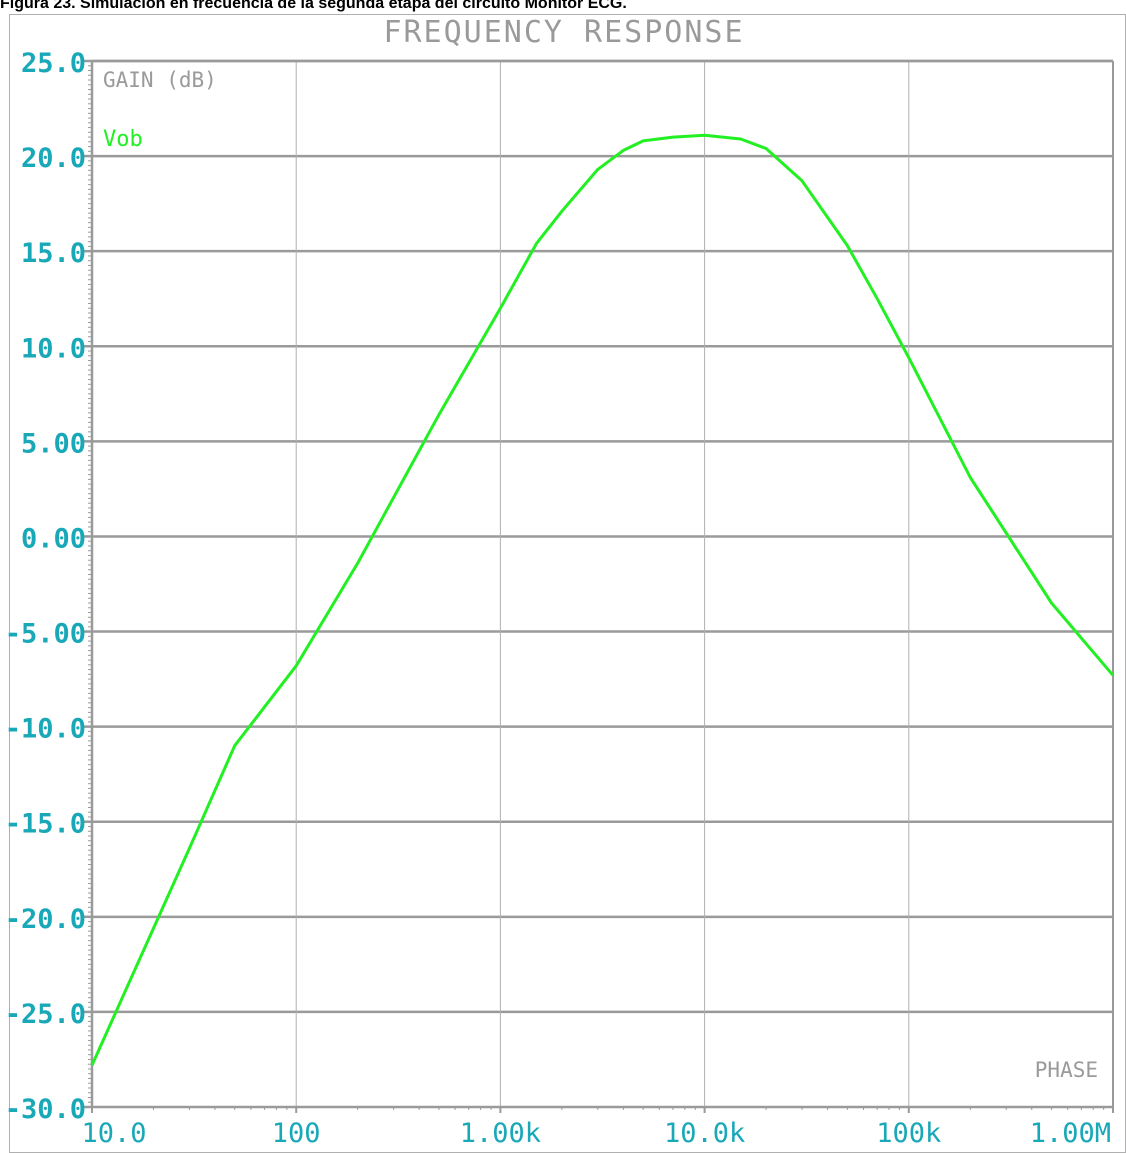 This screenshot has width=1126, height=1153. Describe the element at coordinates (1070, 1133) in the screenshot. I see `x-tick-label: 1.00M` at that location.